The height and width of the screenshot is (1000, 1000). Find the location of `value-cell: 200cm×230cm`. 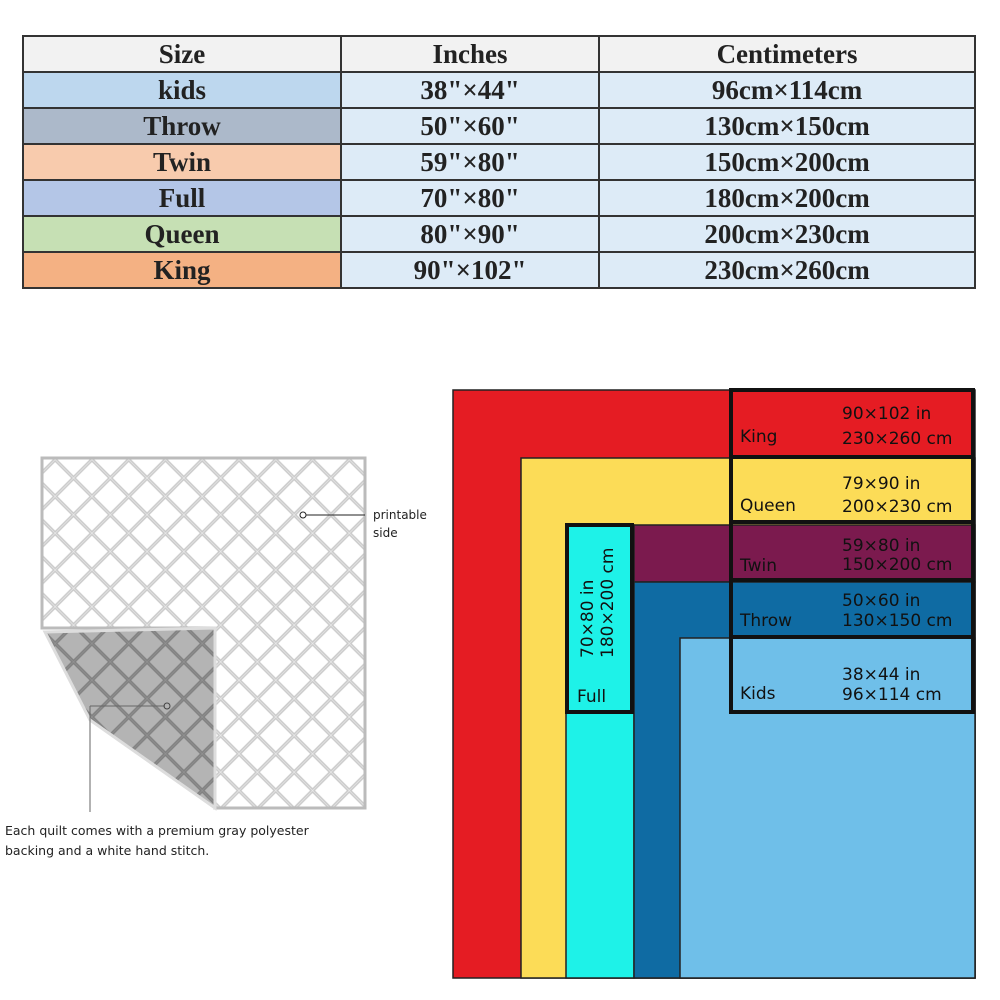

value-cell: 200cm×230cm is located at coordinates (787, 234).